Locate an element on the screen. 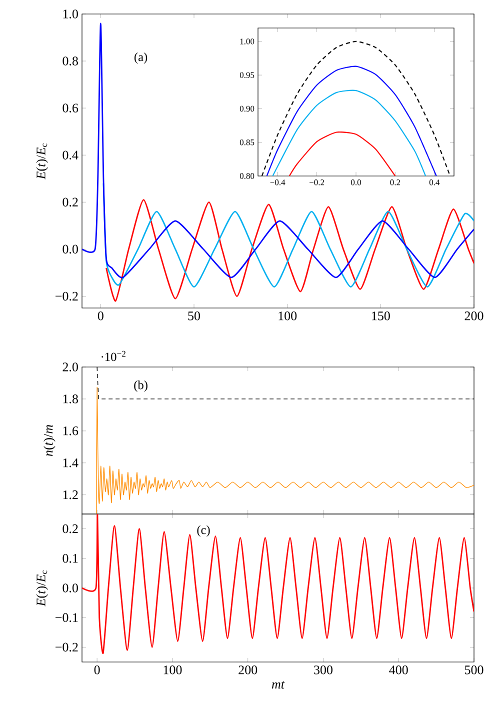 The width and height of the screenshot is (498, 711). x-tick-label: 500 is located at coordinates (474, 670).